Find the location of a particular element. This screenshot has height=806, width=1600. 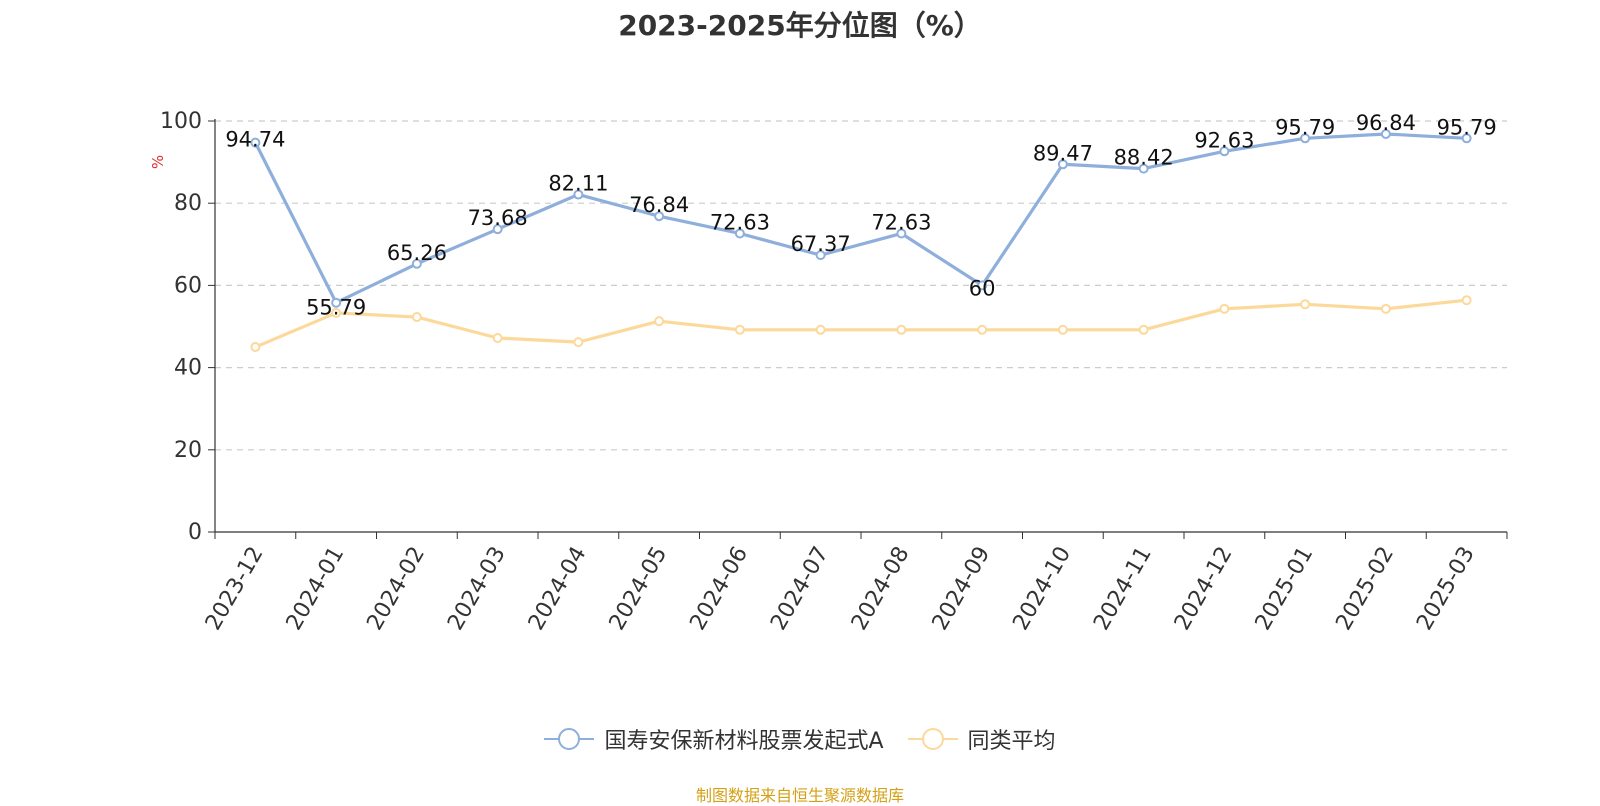

series-line-average is located at coordinates (860, 323).